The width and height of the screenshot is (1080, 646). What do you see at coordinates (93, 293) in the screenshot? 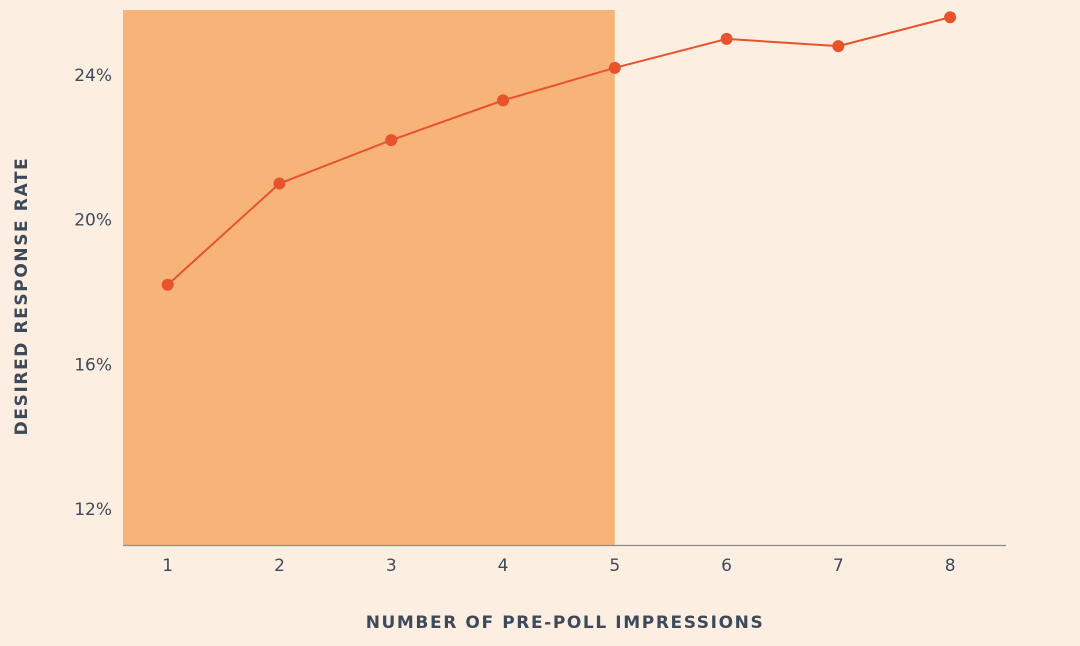
I see `y-tick-labels: 12% 16% 20% 24%` at bounding box center [93, 293].